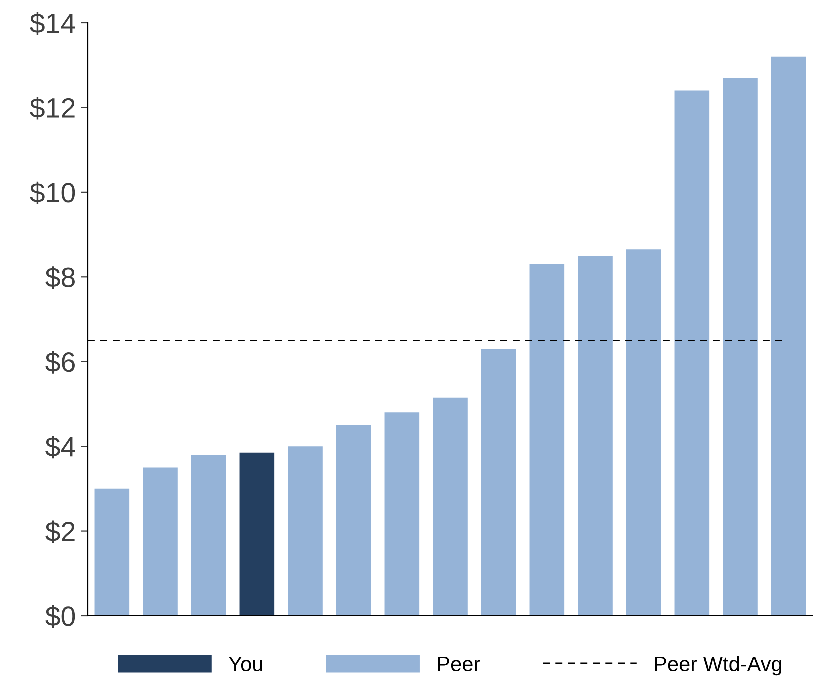 This screenshot has width=813, height=676. What do you see at coordinates (245, 664) in the screenshot?
I see `legend-label: You` at bounding box center [245, 664].